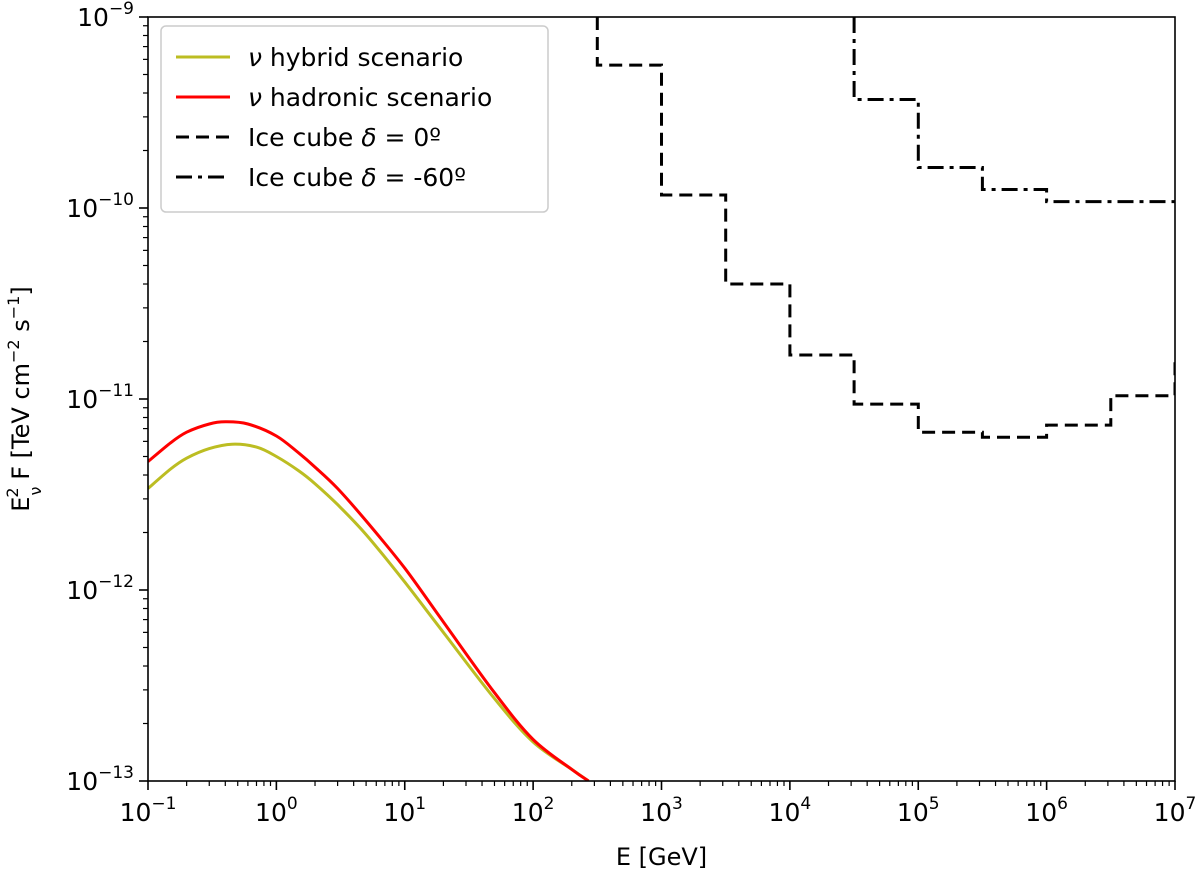  I want to click on legend-label-3: Ice cube δ = 0º, so click(344, 137).